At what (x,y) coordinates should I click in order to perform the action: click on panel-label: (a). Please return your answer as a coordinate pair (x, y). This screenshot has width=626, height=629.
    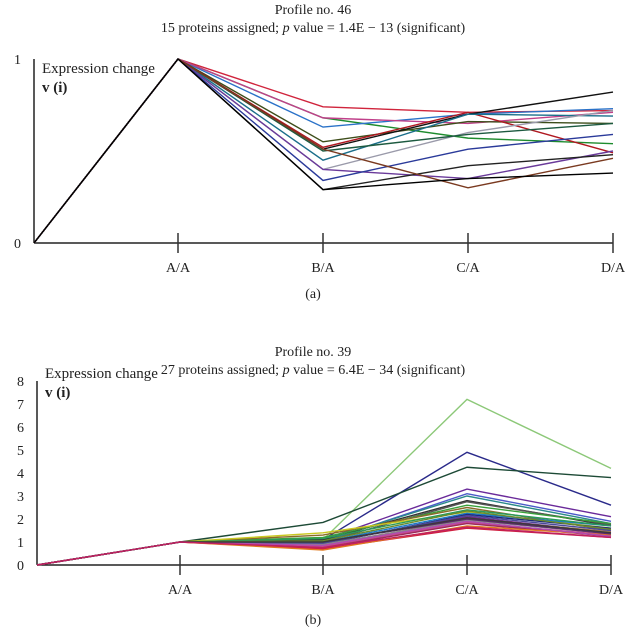
    Looking at the image, I should click on (313, 294).